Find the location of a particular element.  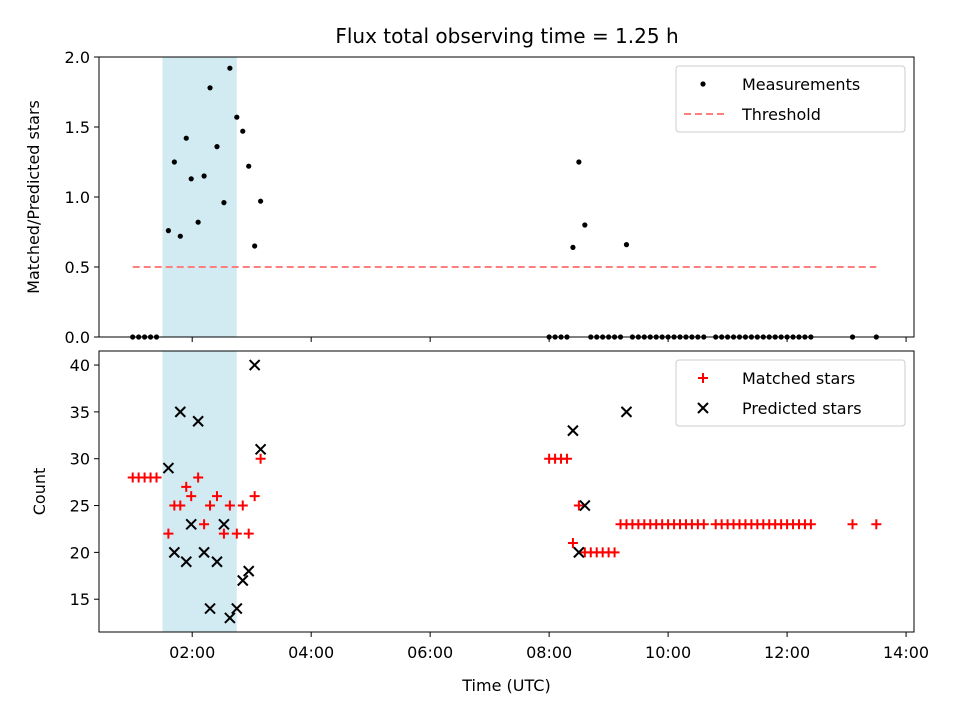

legend-entry-label: Measurements is located at coordinates (801, 84).